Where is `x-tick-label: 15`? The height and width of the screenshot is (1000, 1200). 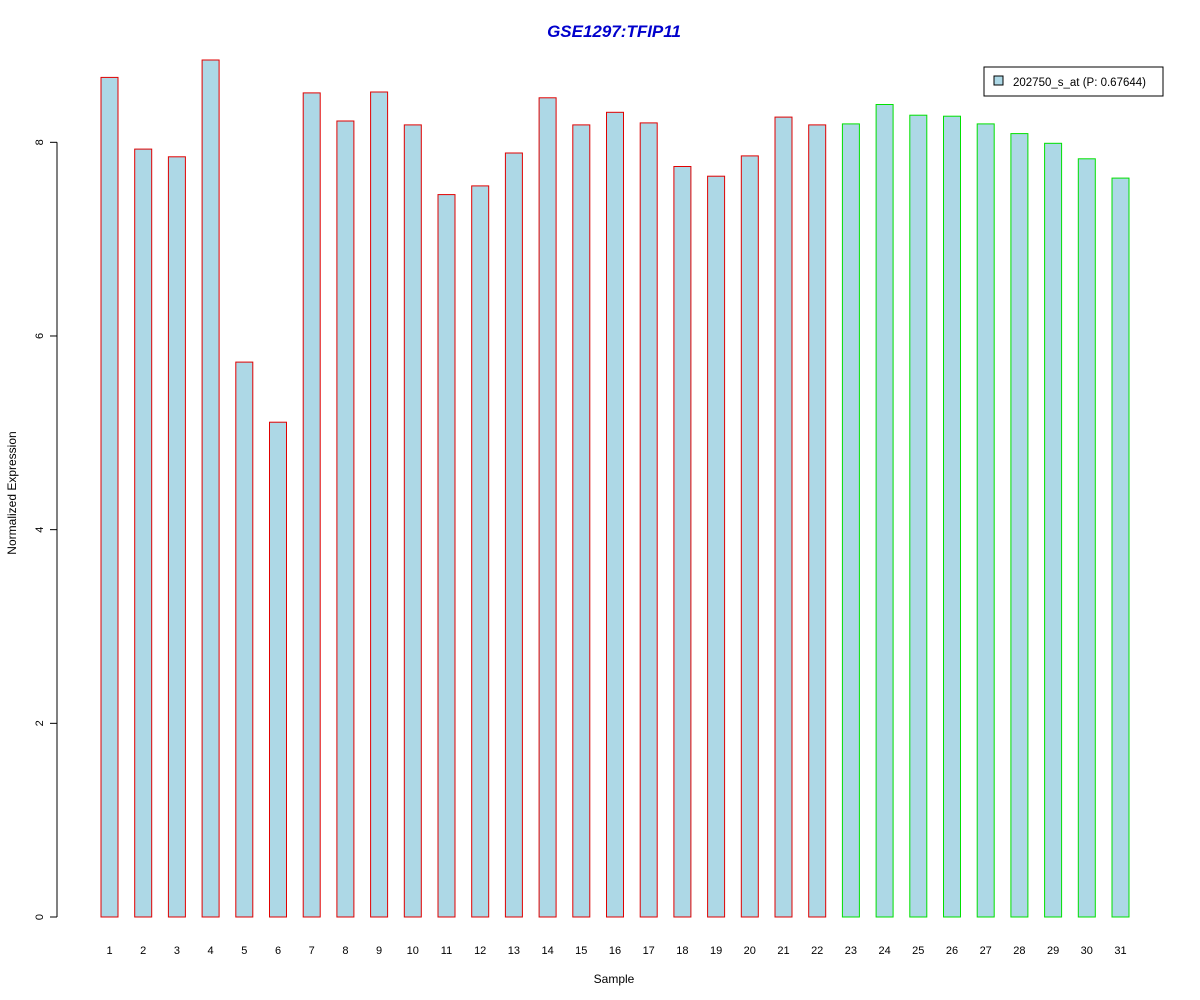
x-tick-label: 15 is located at coordinates (581, 951).